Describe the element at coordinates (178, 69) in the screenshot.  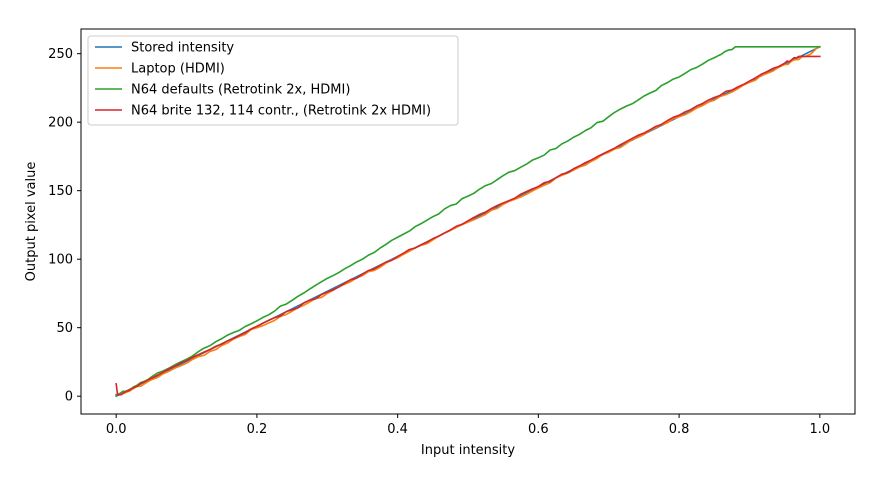
I see `legend-label: Laptop (HDMI)` at that location.